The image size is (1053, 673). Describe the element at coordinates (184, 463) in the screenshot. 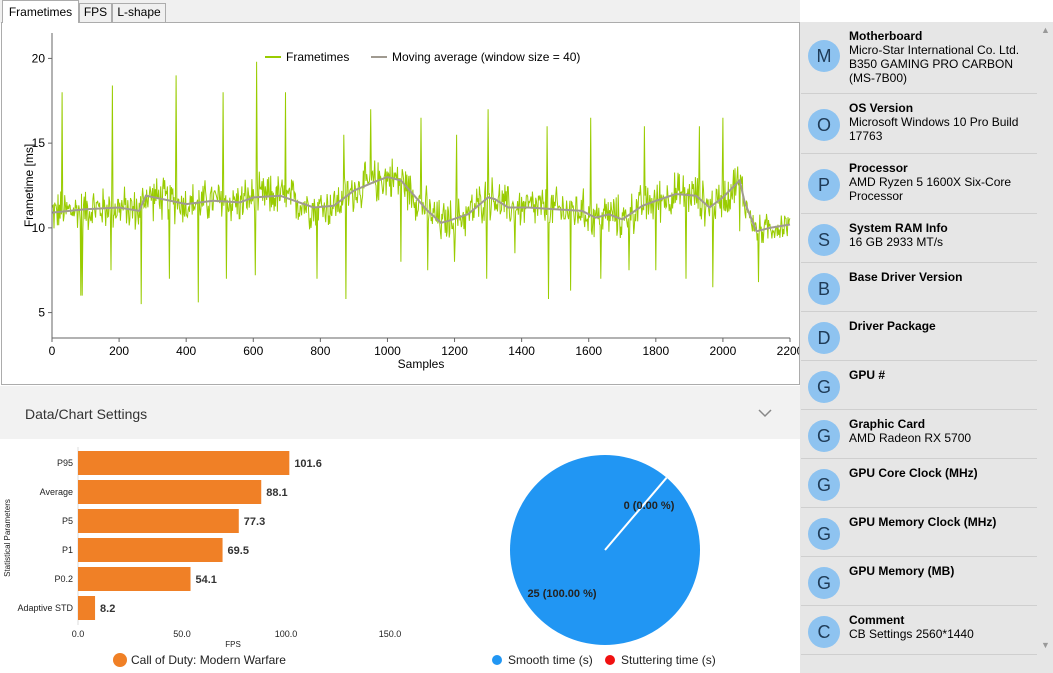

I see `bar-p95` at that location.